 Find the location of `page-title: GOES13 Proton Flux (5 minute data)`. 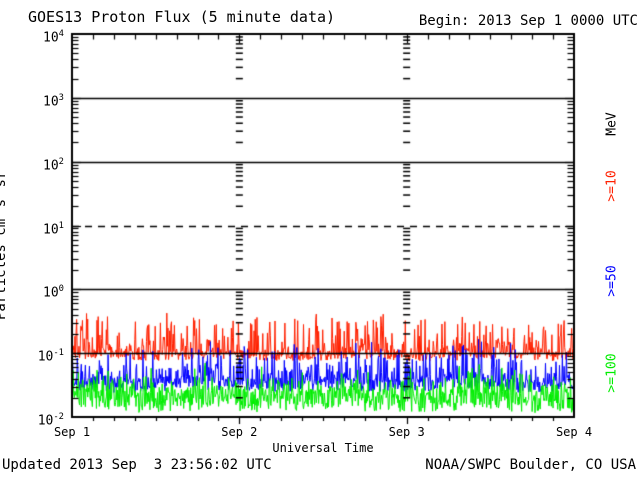

page-title: GOES13 Proton Flux (5 minute data) is located at coordinates (182, 17).